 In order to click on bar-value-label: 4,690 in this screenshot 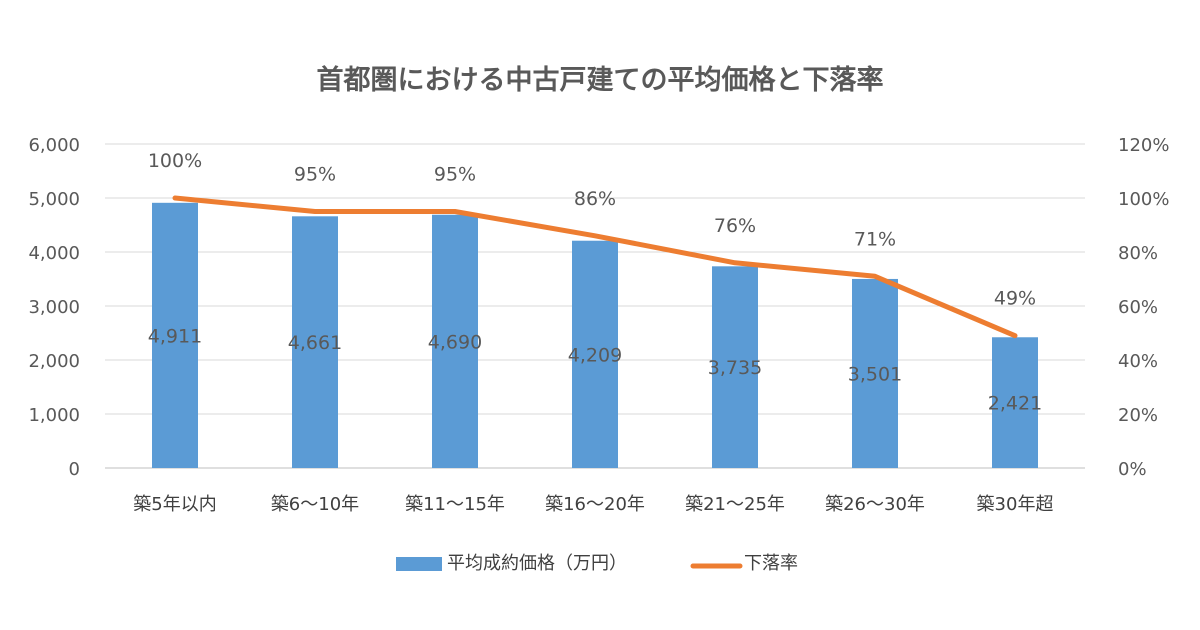, I will do `click(455, 342)`.